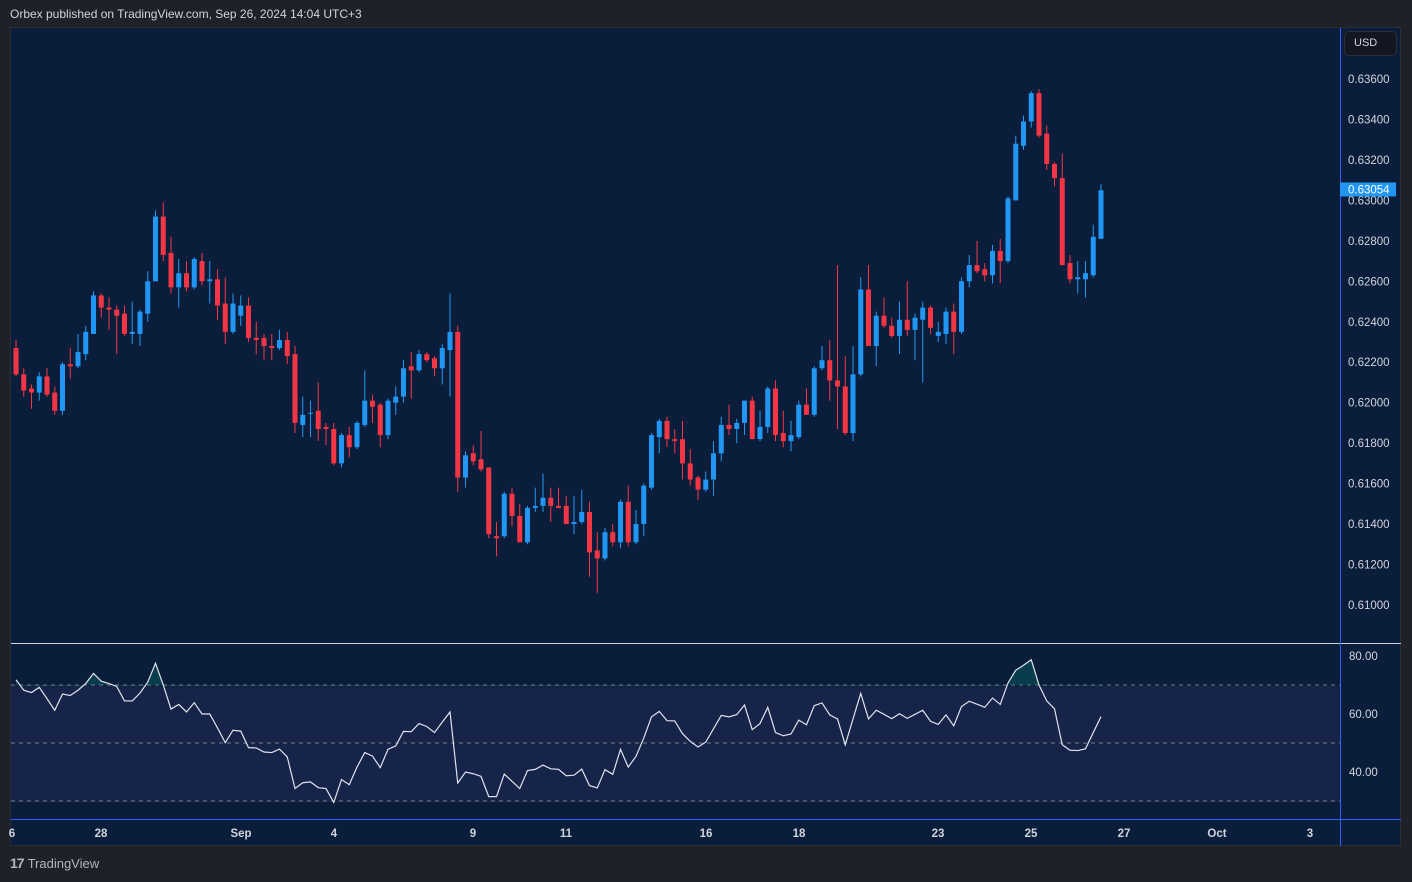  Describe the element at coordinates (1369, 201) in the screenshot. I see `price-tick-label: 0.63000` at that location.